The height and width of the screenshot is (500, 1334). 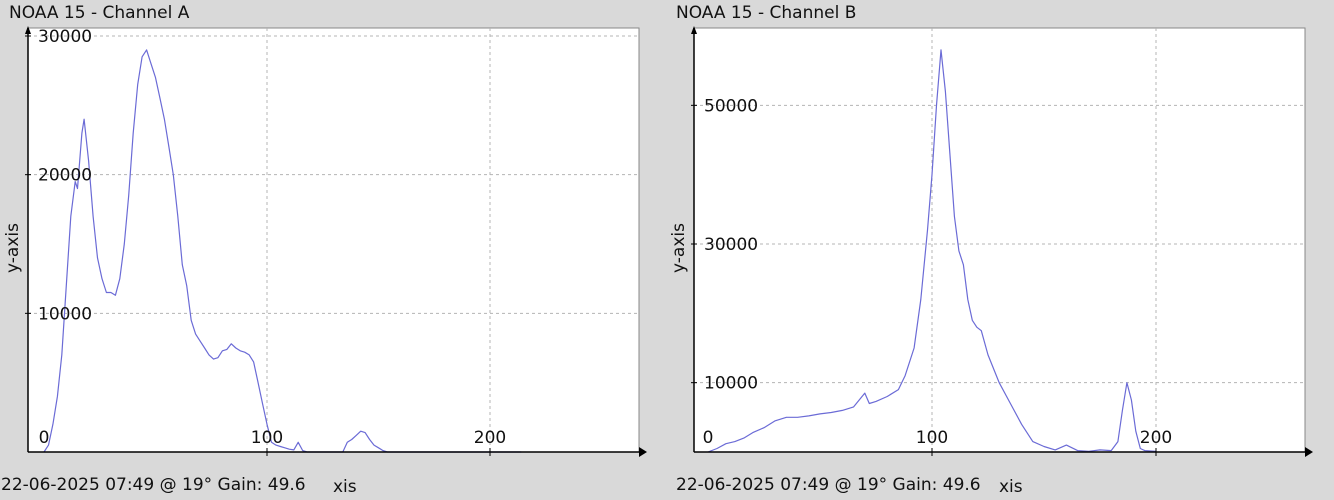 What do you see at coordinates (65, 176) in the screenshot?
I see `y-tick-label: 20000` at bounding box center [65, 176].